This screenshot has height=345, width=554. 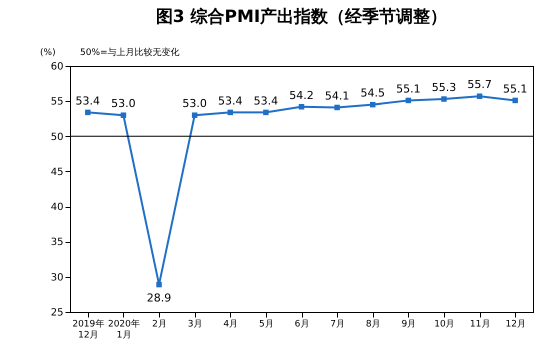 I want to click on y-tick-label: 35, so click(x=57, y=242).